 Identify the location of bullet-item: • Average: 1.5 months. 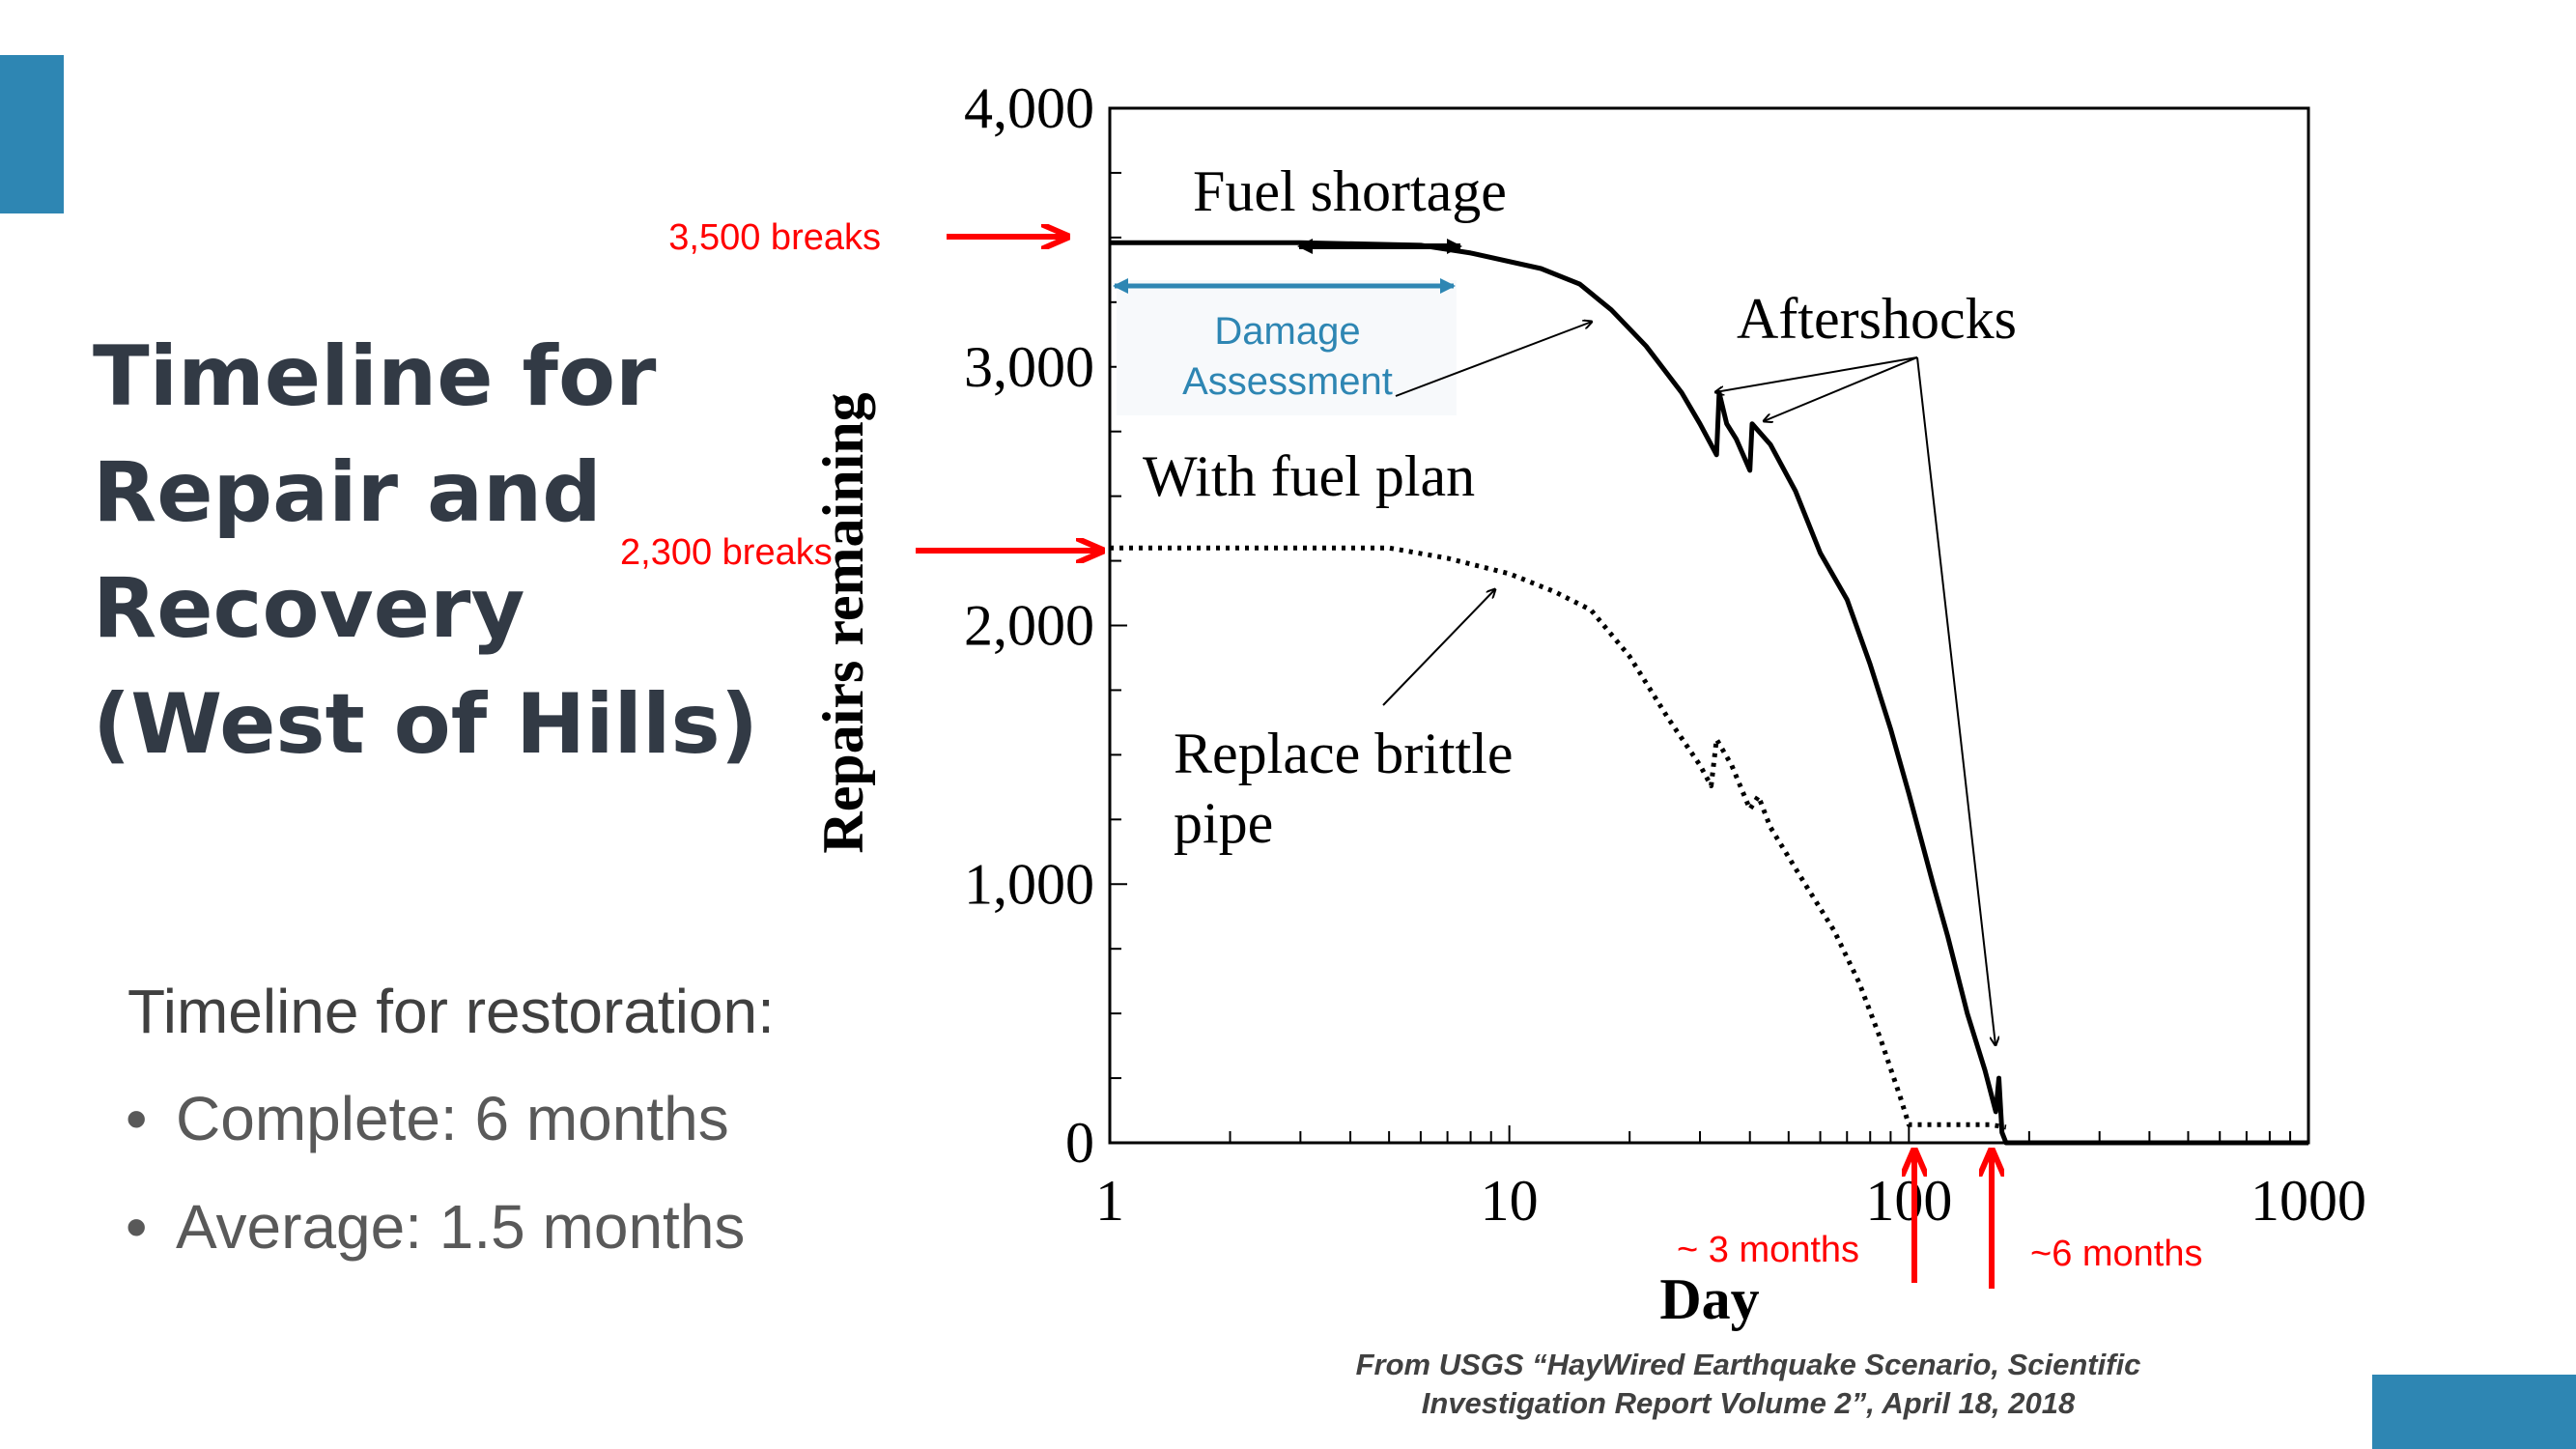
(435, 1242).